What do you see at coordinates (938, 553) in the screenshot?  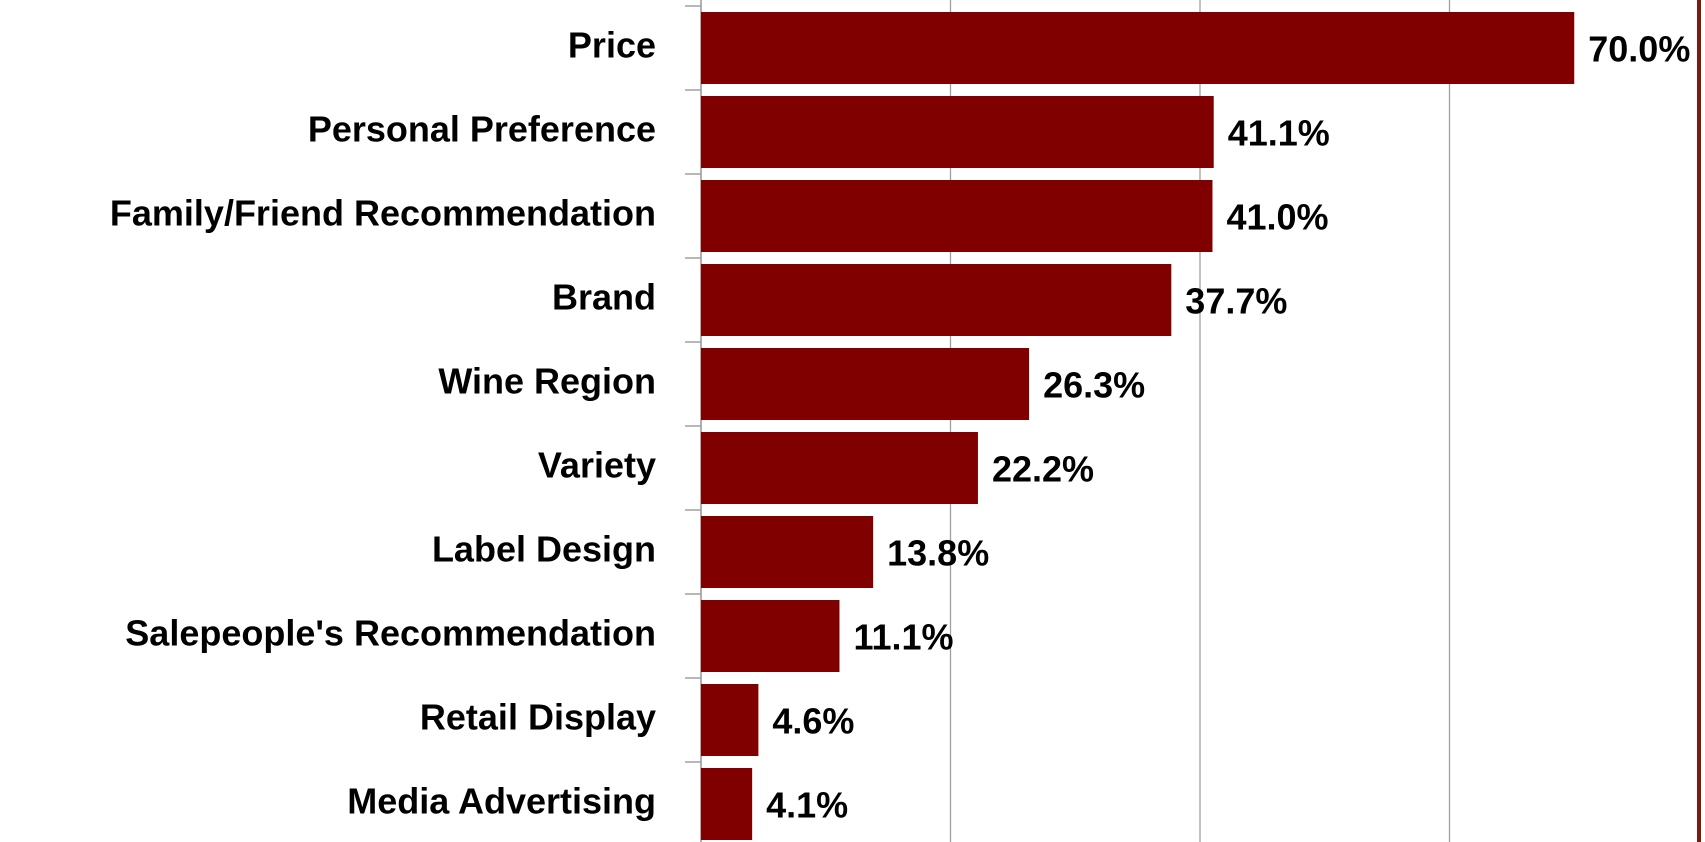 I see `data-label: 13.8%` at bounding box center [938, 553].